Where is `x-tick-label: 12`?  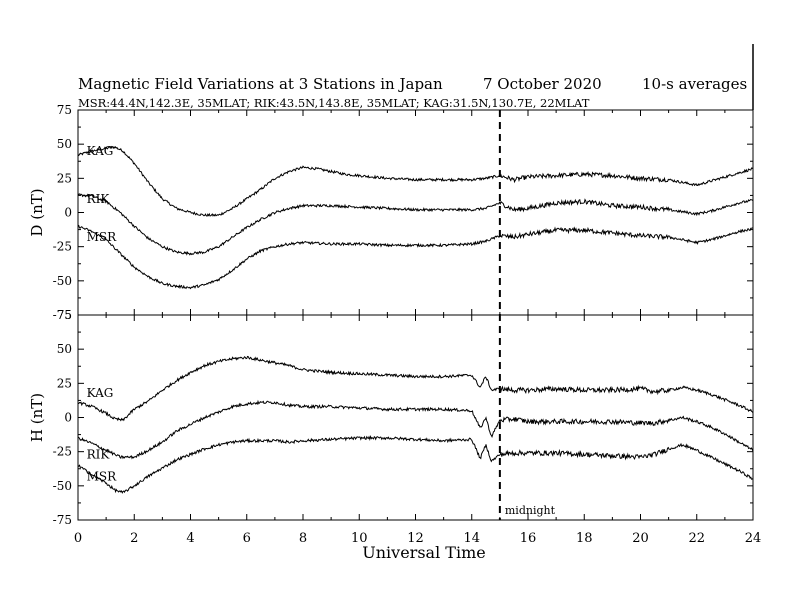 x-tick-label: 12 is located at coordinates (415, 538).